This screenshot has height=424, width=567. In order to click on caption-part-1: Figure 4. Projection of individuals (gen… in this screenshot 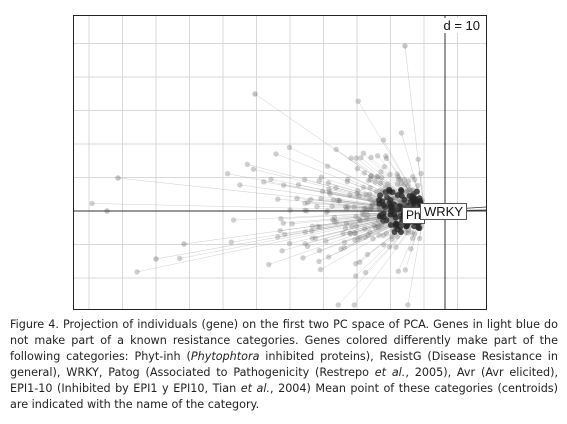, I will do `click(284, 340)`.